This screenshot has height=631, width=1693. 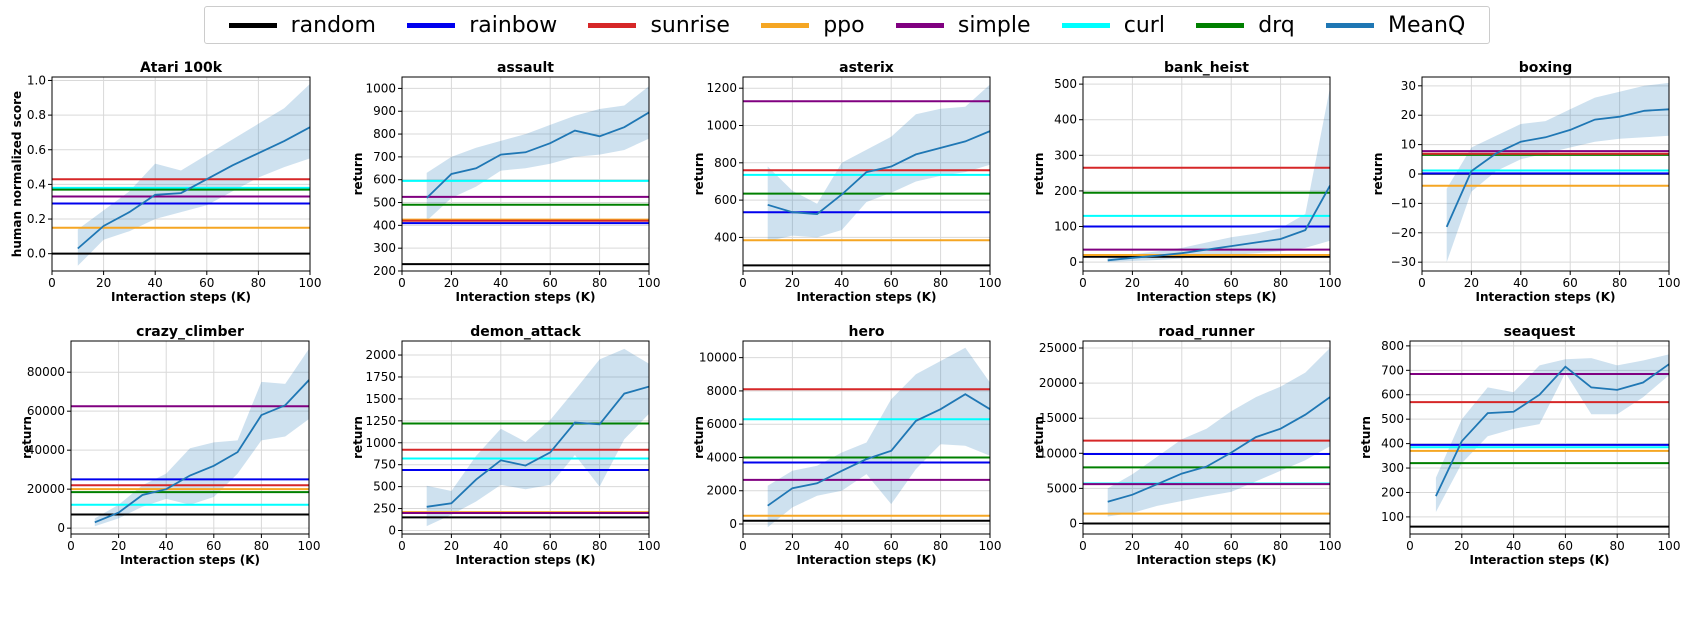 What do you see at coordinates (1403, 203) in the screenshot?
I see `y-tick-label: −10` at bounding box center [1403, 203].